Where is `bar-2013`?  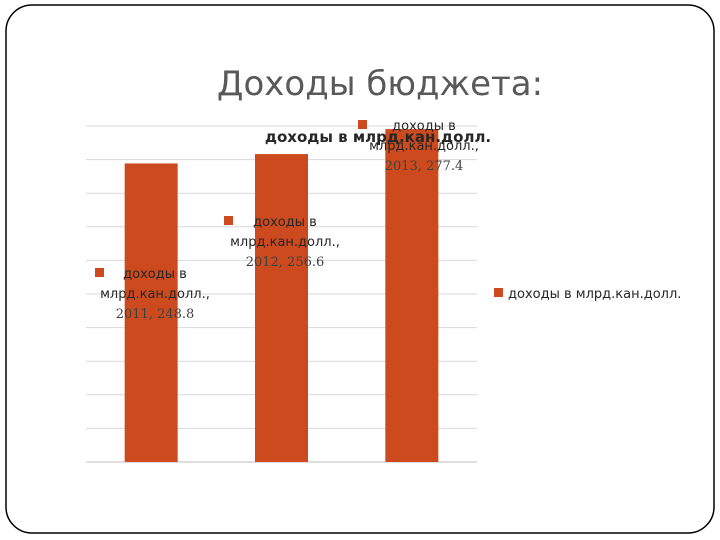
bar-2013 is located at coordinates (412, 295).